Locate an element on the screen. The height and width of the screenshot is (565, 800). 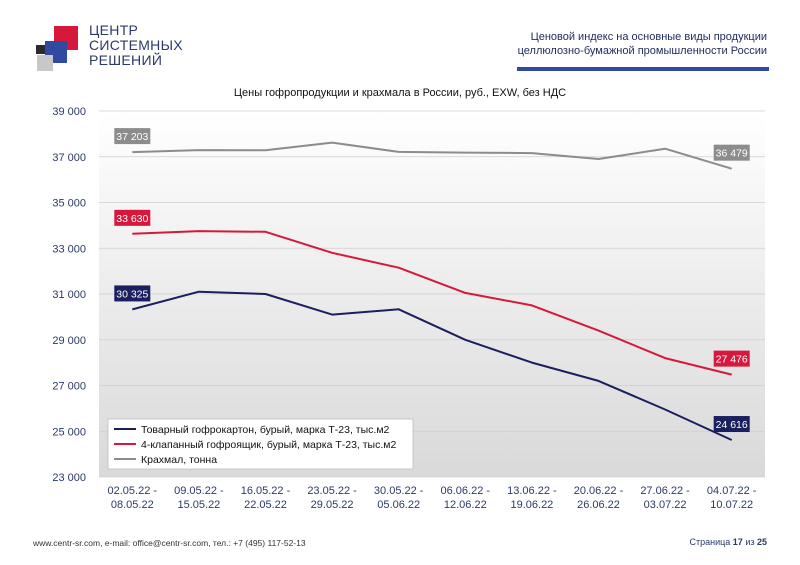
x-tick-label-line-2: 29.05.22 is located at coordinates (332, 505).